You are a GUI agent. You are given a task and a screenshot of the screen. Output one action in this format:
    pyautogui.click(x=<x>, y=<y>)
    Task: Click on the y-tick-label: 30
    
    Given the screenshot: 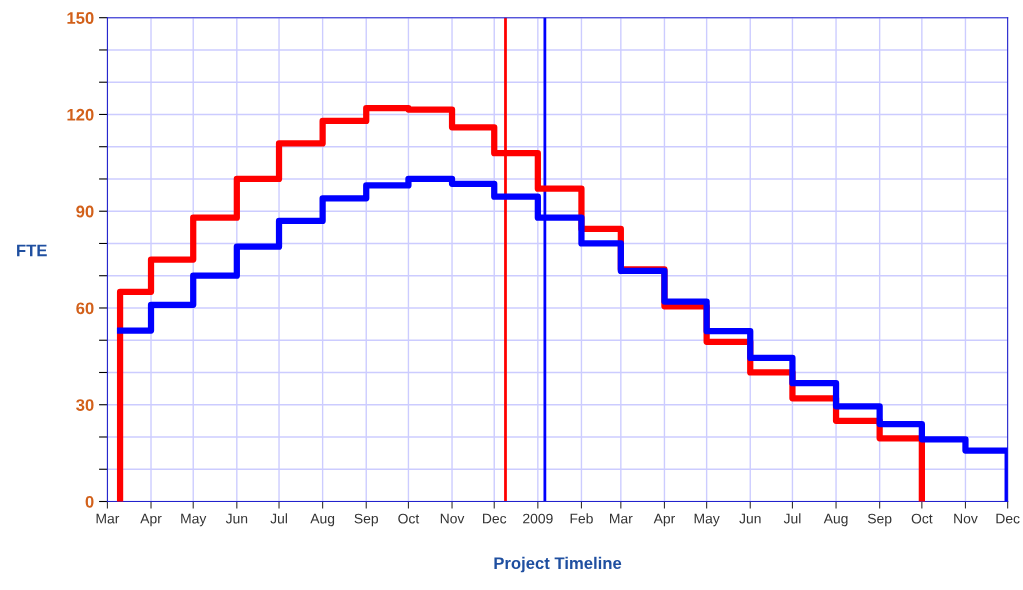 What is the action you would take?
    pyautogui.click(x=85, y=405)
    